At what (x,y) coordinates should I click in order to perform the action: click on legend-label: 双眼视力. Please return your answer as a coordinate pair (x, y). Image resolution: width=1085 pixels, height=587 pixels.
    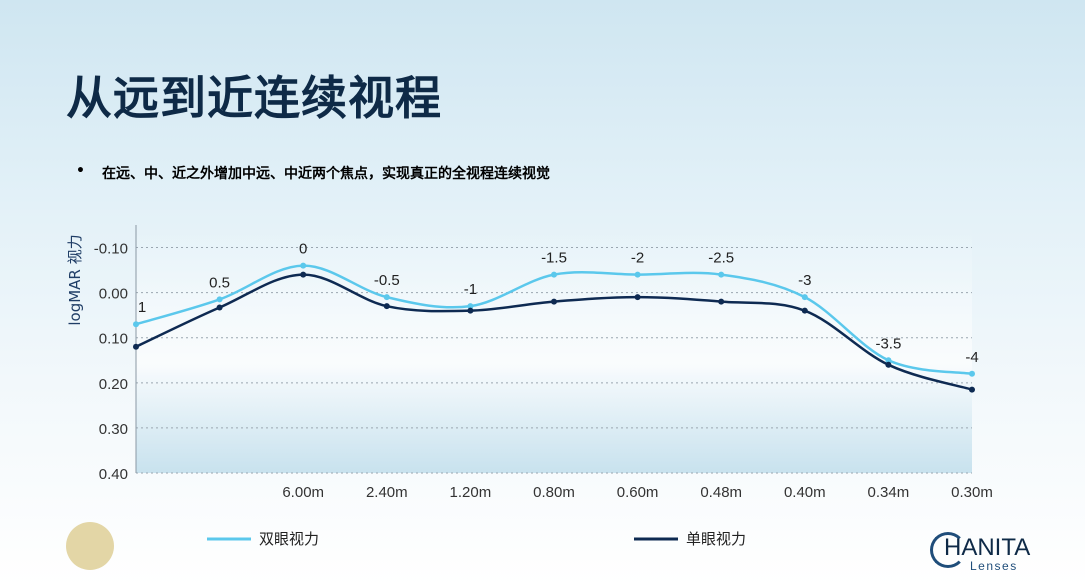
    Looking at the image, I should click on (289, 539).